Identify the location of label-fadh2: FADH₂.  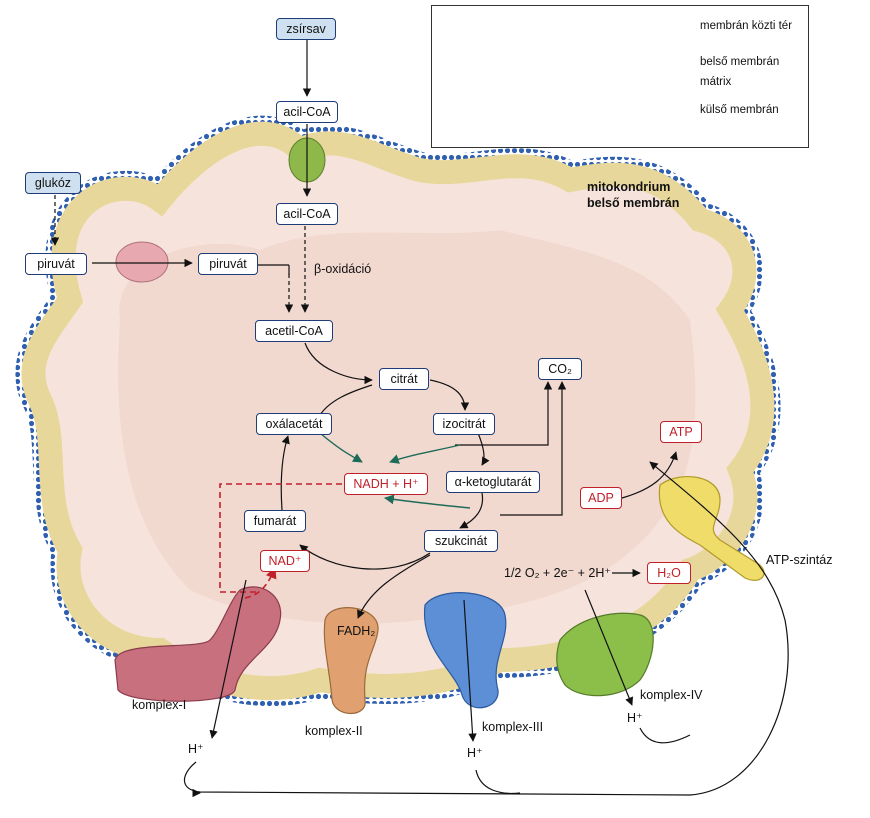
(356, 631).